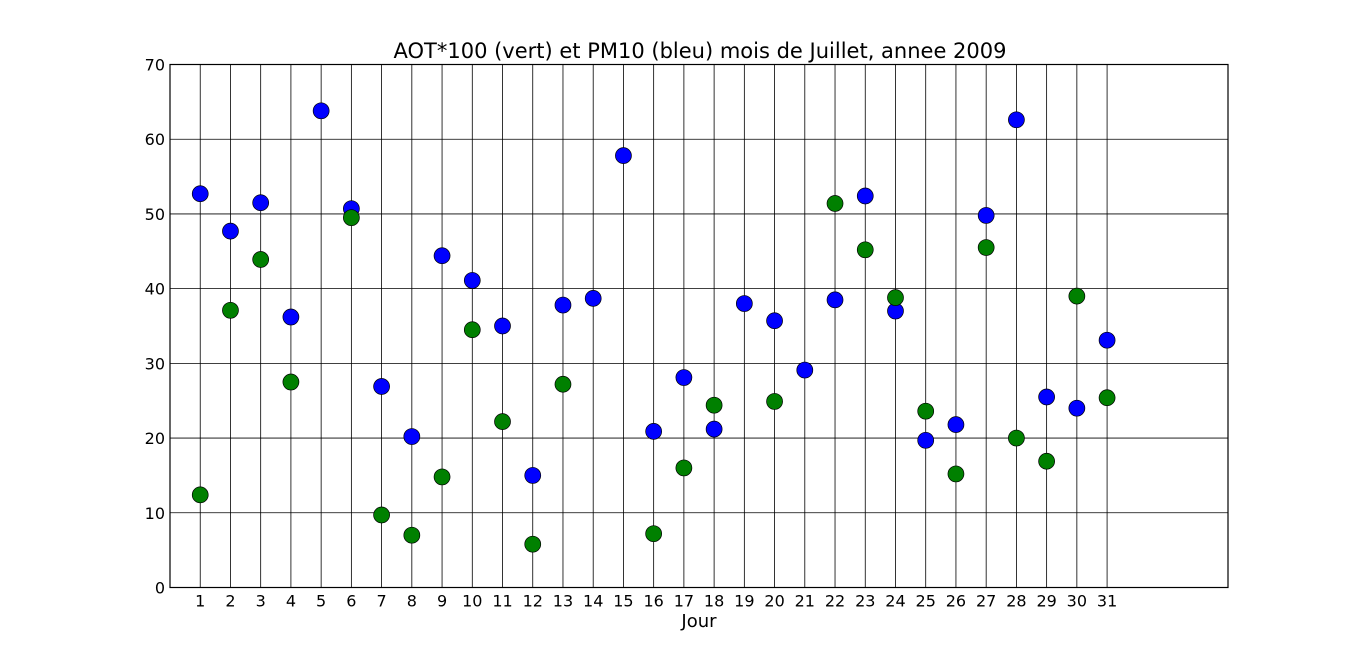 This screenshot has height=653, width=1366. Describe the element at coordinates (155, 65) in the screenshot. I see `y-tick-label: 70` at that location.